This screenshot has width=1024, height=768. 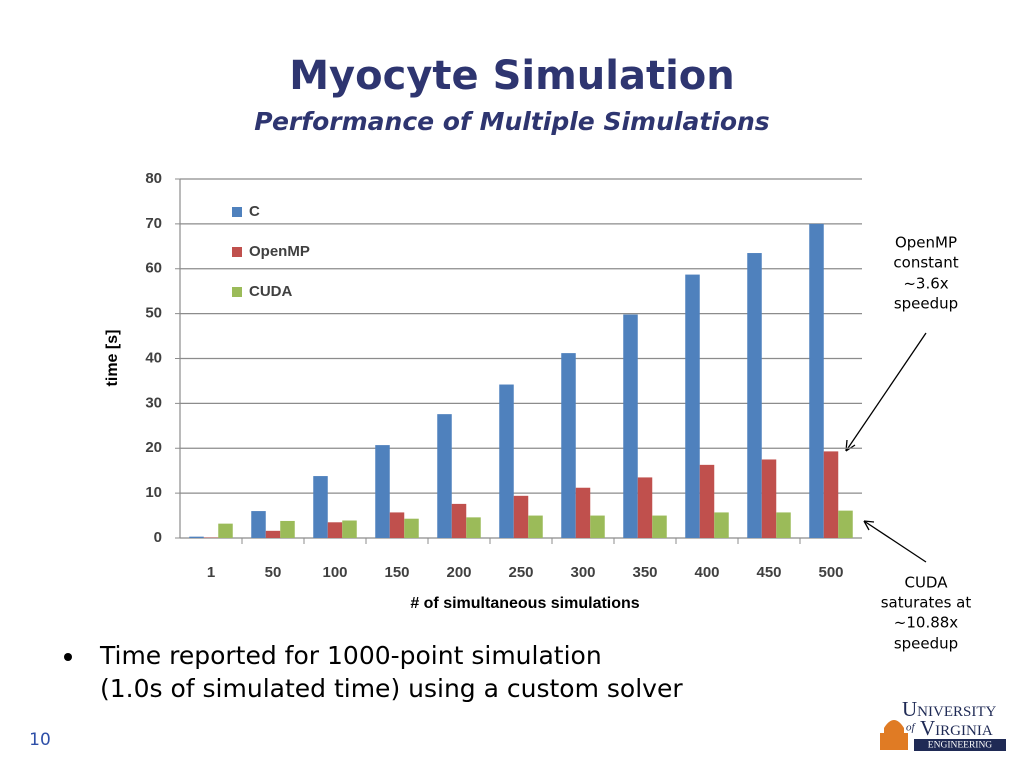 What do you see at coordinates (273, 572) in the screenshot?
I see `x-tick-label: 50` at bounding box center [273, 572].